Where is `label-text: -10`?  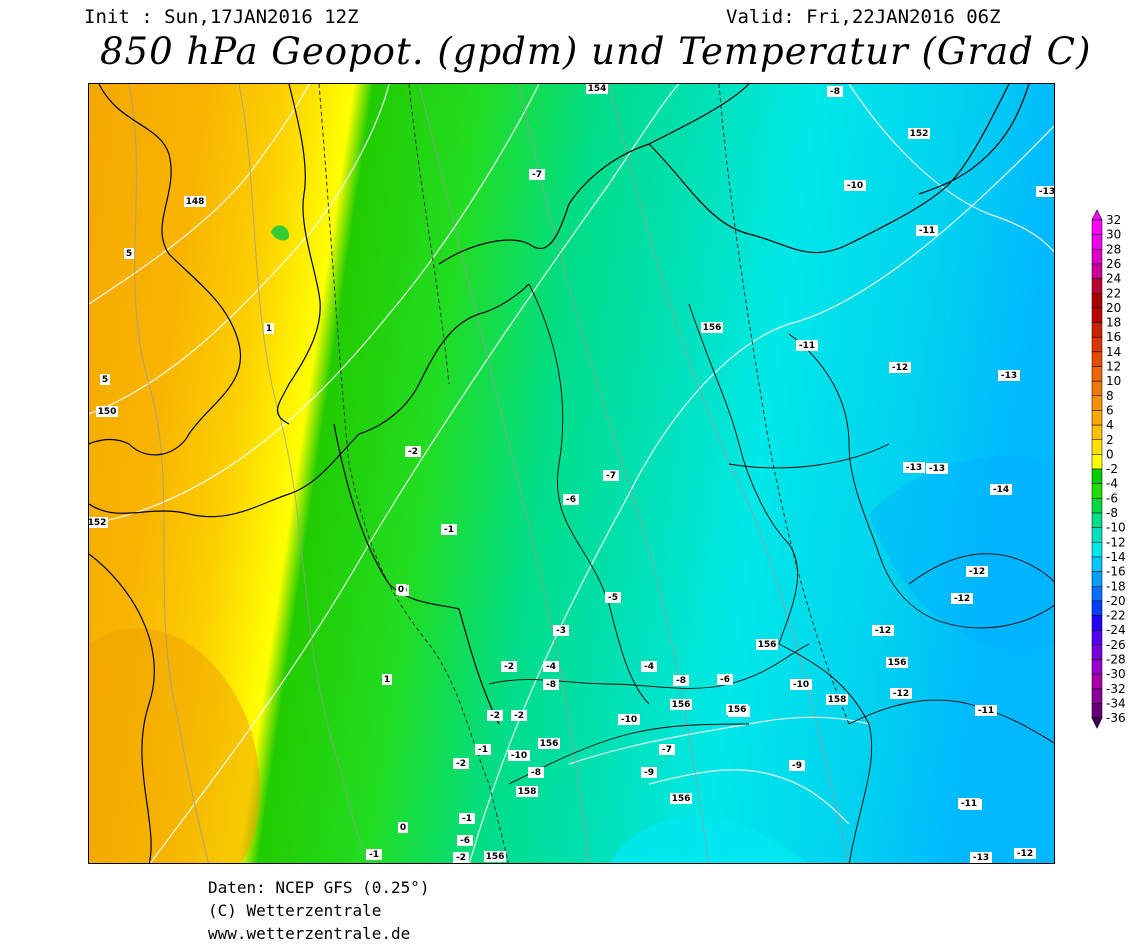 label-text: -10 is located at coordinates (855, 186).